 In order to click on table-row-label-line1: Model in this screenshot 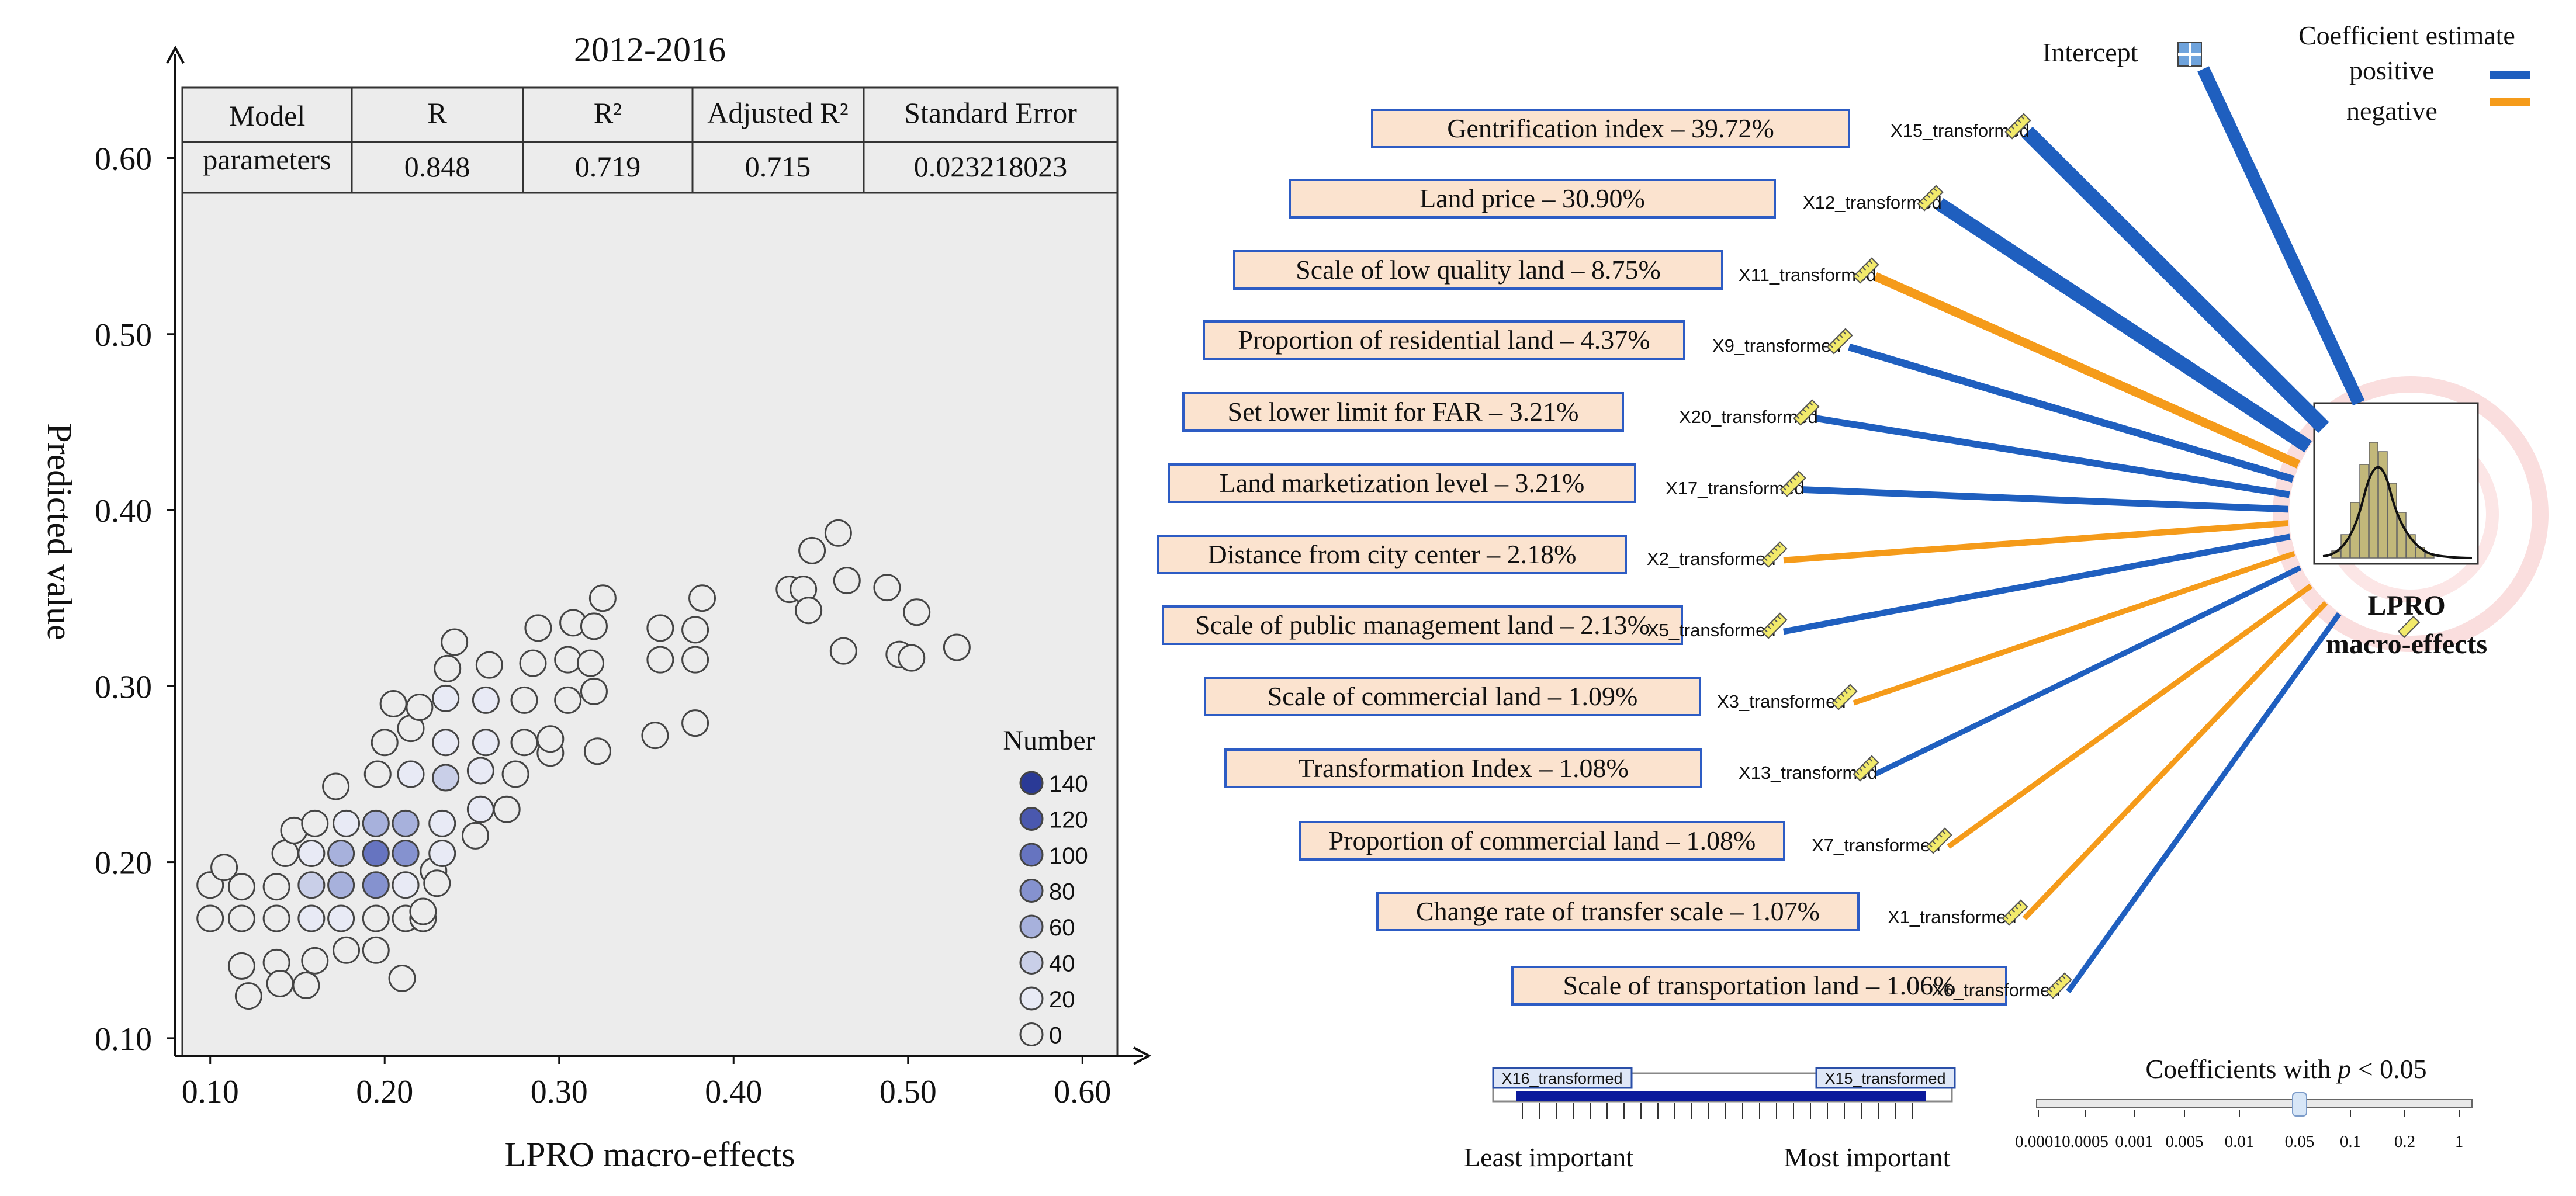, I will do `click(267, 115)`.